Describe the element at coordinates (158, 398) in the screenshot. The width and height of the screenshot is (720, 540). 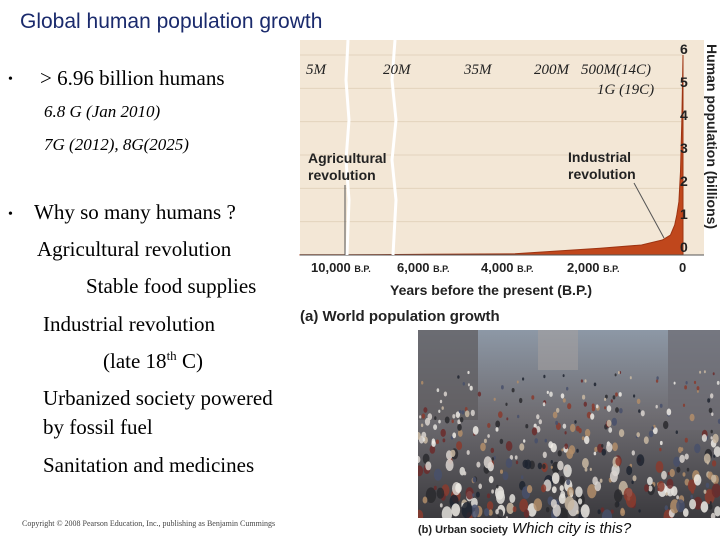
I see `urbanized-line-1: Urbanized society powered` at that location.